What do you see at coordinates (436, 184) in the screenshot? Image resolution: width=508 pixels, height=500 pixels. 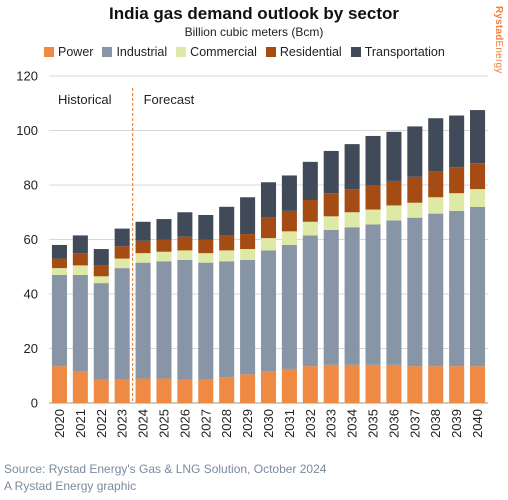 I see `bar-segment-residential-2038` at bounding box center [436, 184].